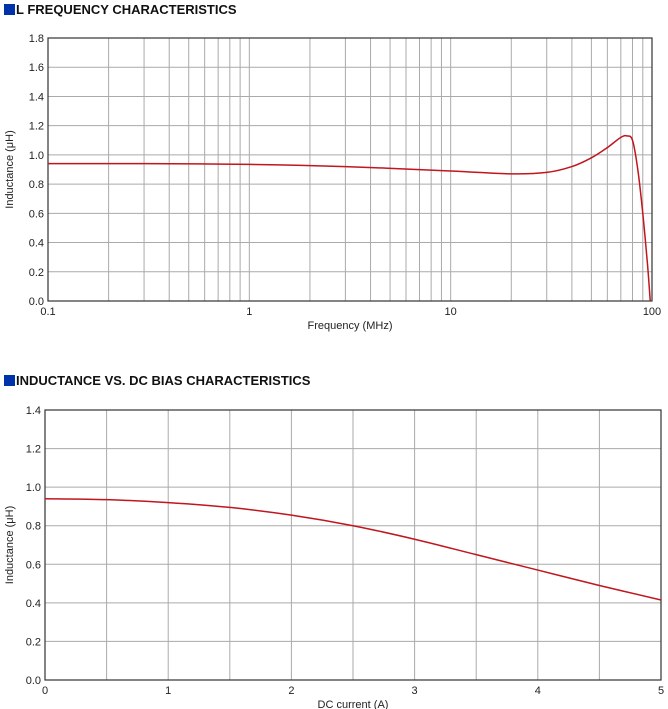 This screenshot has width=668, height=709. Describe the element at coordinates (45, 691) in the screenshot. I see `x-tick-label: 0` at that location.